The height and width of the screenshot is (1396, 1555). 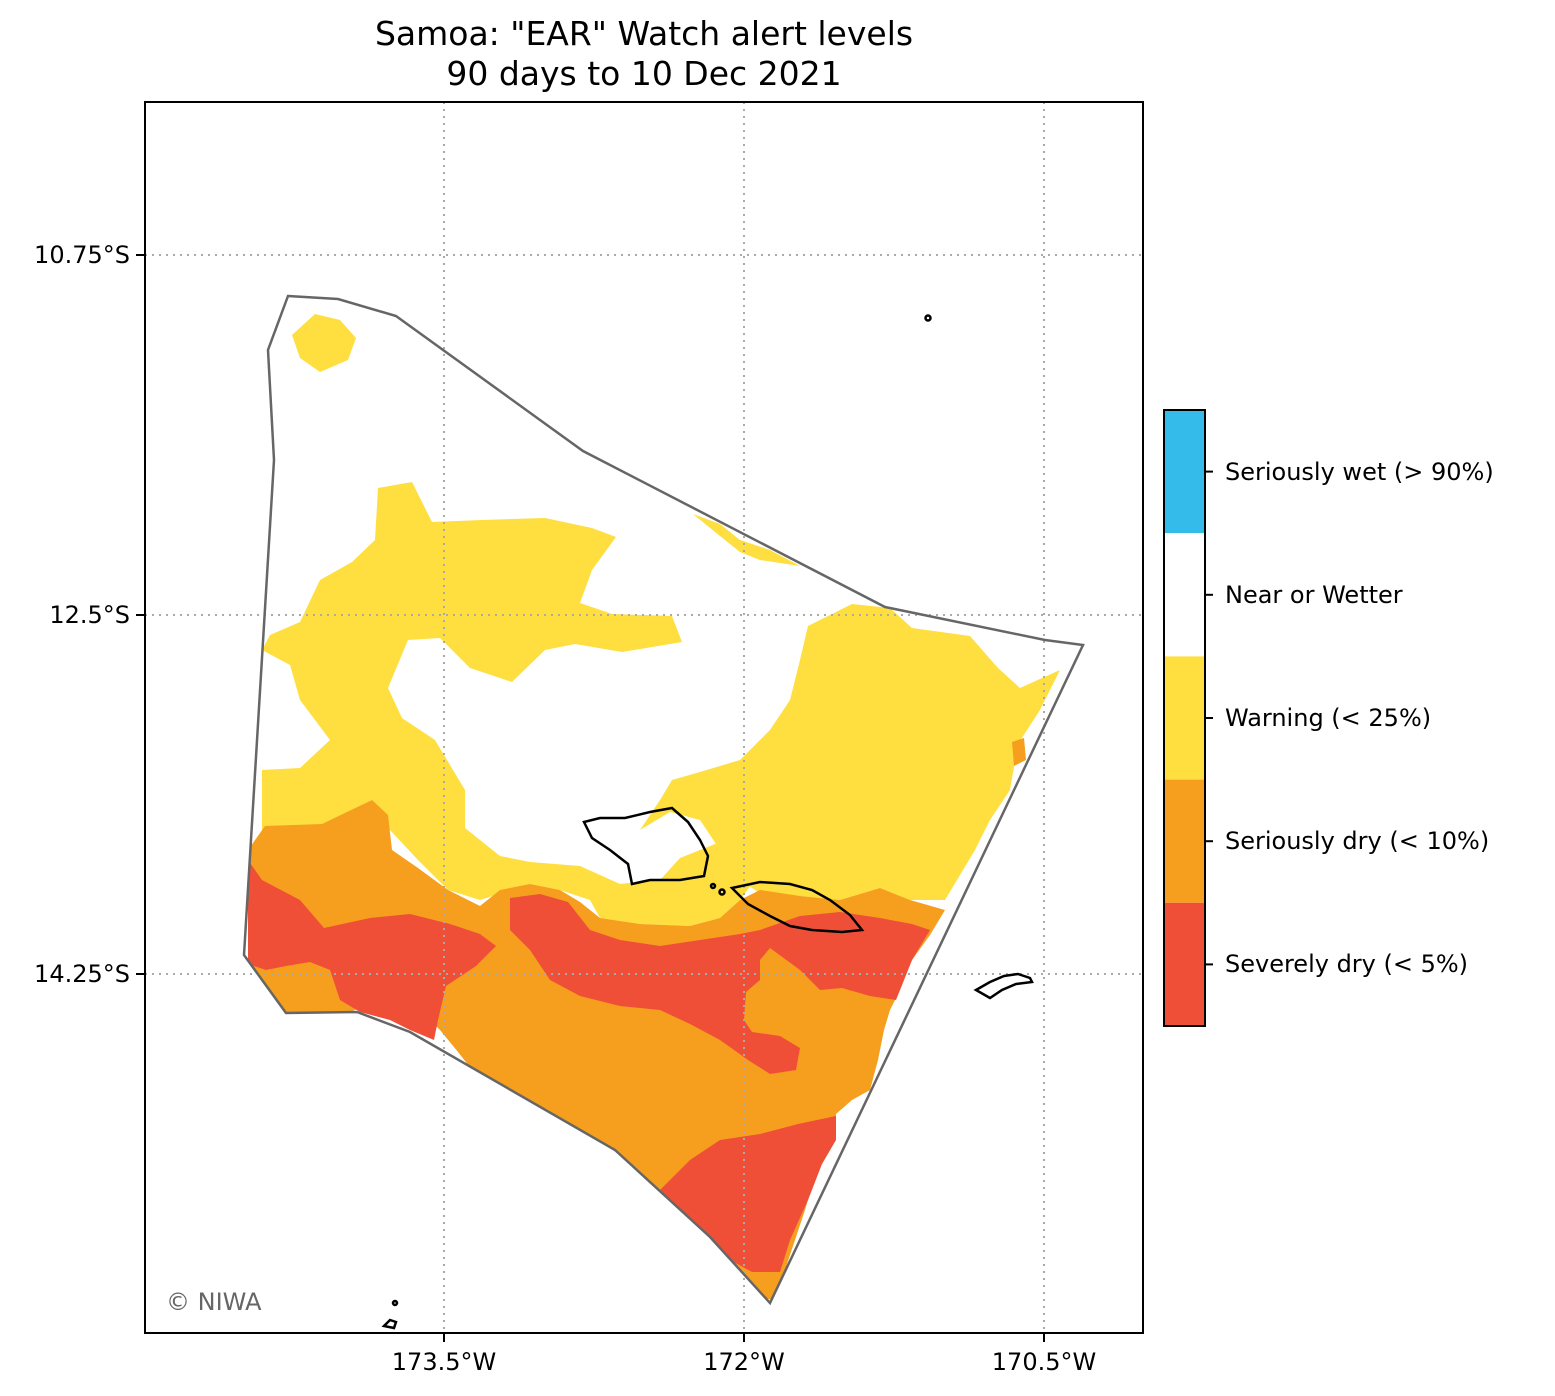 What do you see at coordinates (722, 892) in the screenshot?
I see `small-islet-manono` at bounding box center [722, 892].